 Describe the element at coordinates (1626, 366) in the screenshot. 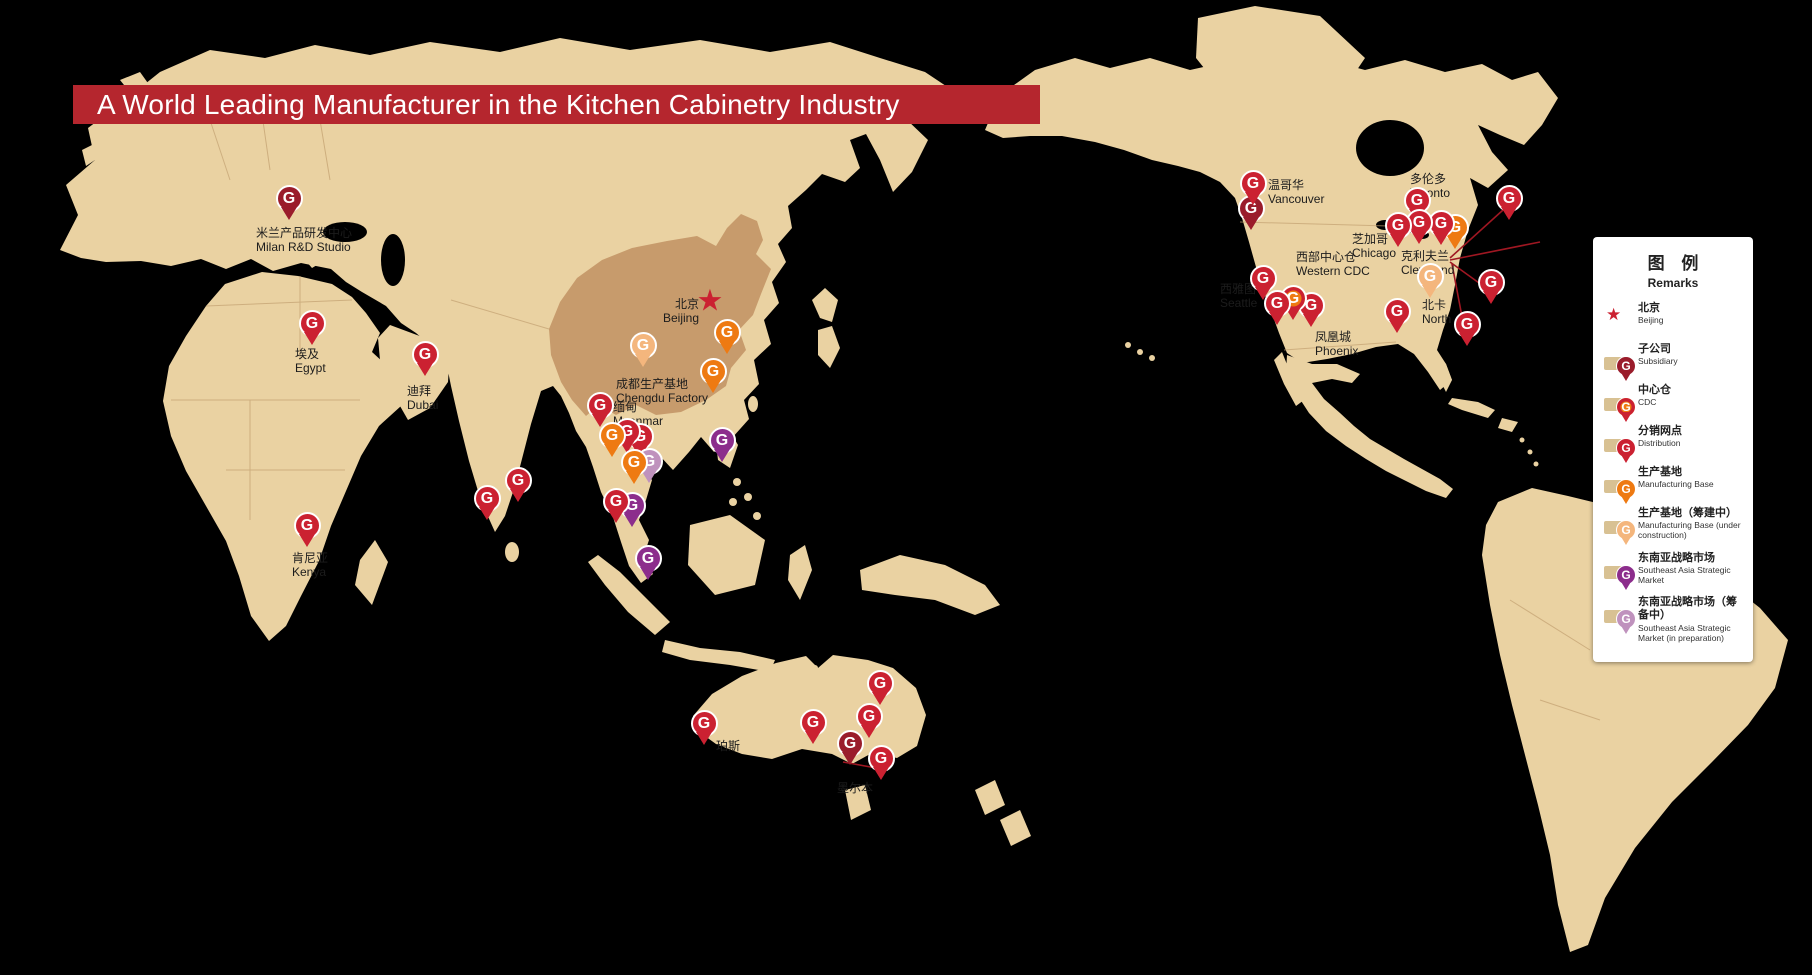

I see `legend-pin-subsidiary: G` at that location.